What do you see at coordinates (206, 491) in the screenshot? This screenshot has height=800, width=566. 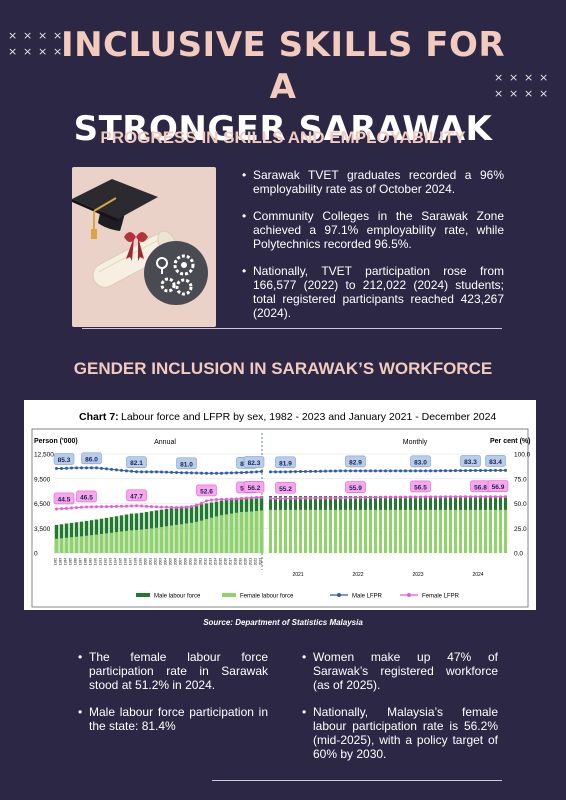 I see `callout-female-lfpr: 52.6` at bounding box center [206, 491].